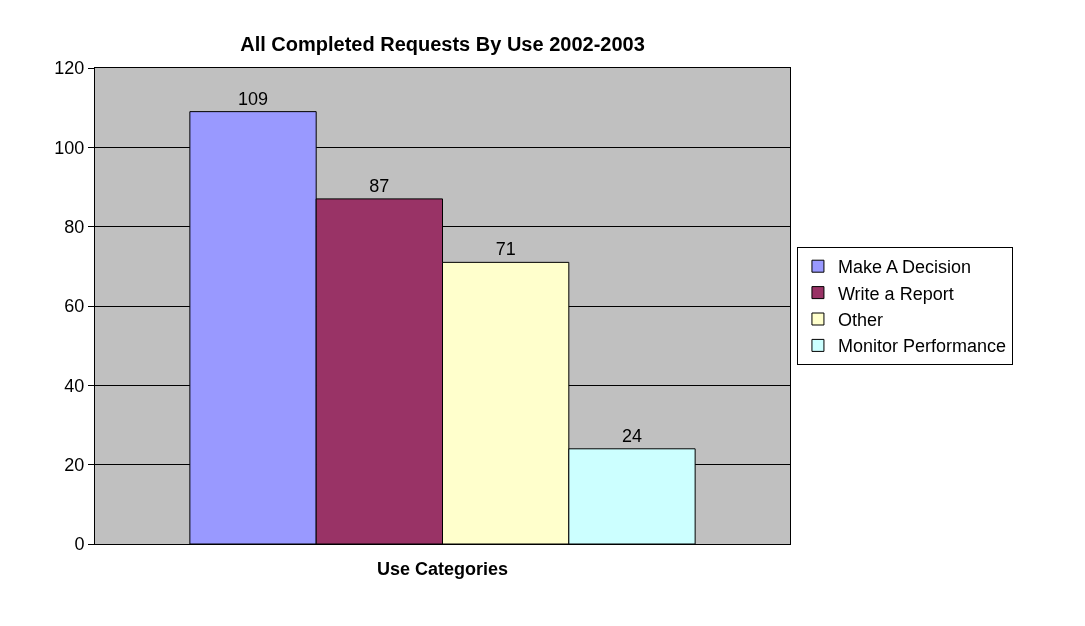 The image size is (1085, 626). What do you see at coordinates (74, 385) in the screenshot?
I see `y-tick-label: 40` at bounding box center [74, 385].